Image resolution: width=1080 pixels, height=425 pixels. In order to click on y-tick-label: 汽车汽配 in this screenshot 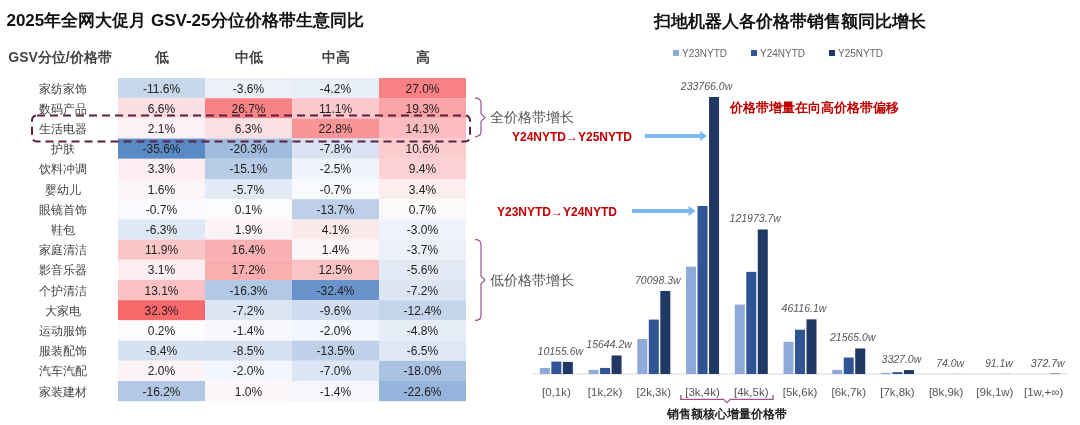, I will do `click(63, 371)`.